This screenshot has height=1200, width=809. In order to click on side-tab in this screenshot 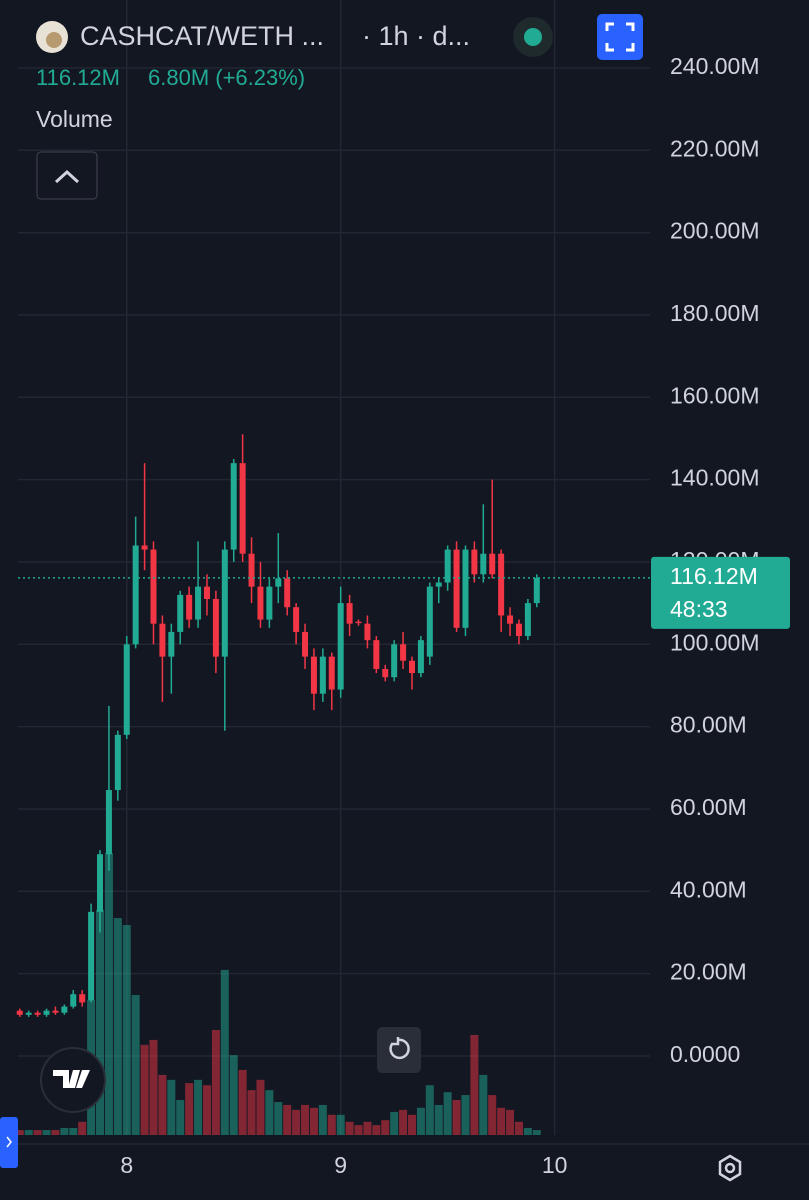, I will do `click(9, 1142)`.